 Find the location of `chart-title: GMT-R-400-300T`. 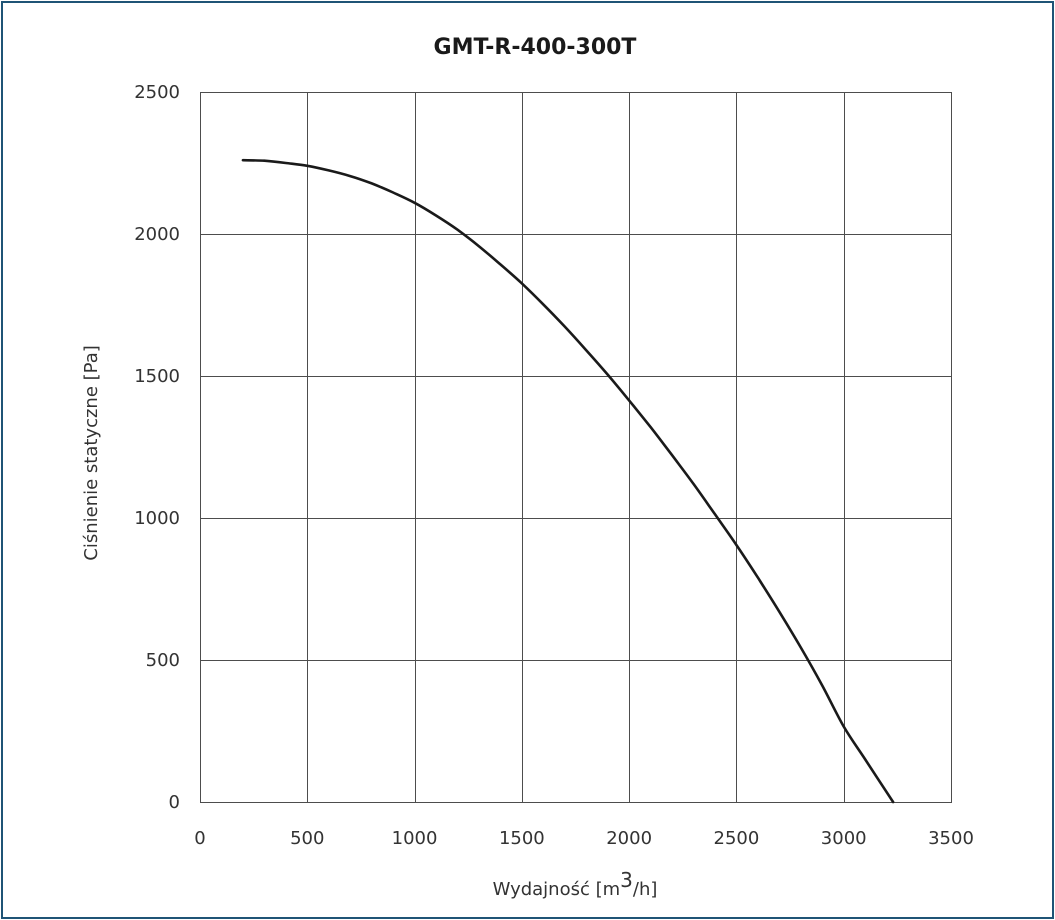

chart-title: GMT-R-400-300T is located at coordinates (535, 47).